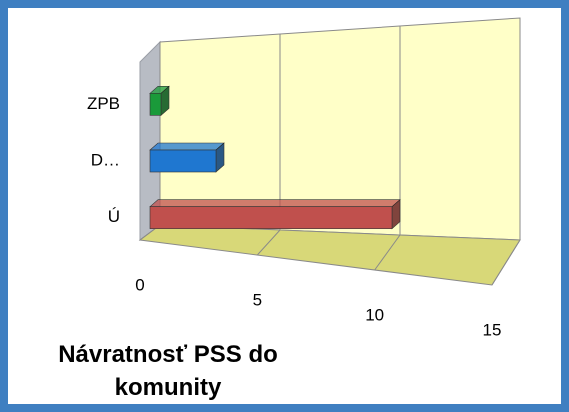 Image resolution: width=569 pixels, height=412 pixels. What do you see at coordinates (168, 371) in the screenshot?
I see `chart-title: Návratnosť PSS do komunity` at bounding box center [168, 371].